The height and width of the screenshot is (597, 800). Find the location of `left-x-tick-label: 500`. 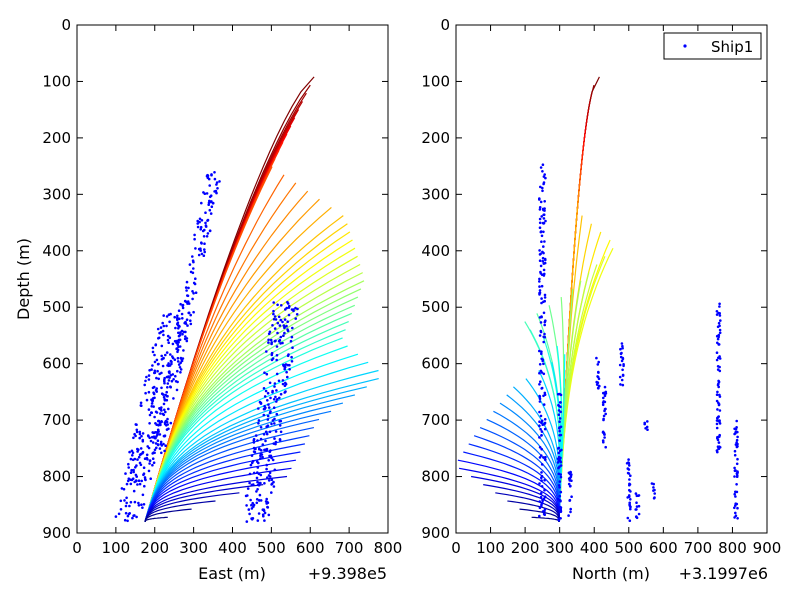

left-x-tick-label: 500 is located at coordinates (271, 548).